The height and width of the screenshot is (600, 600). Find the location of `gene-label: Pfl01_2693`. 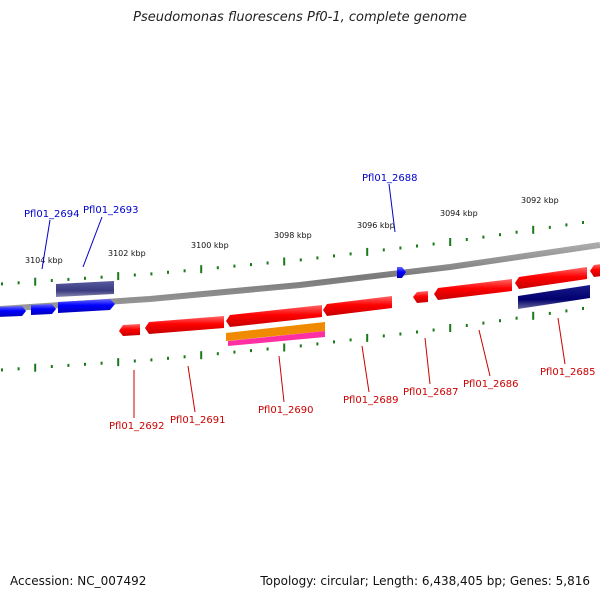

gene-label: Pfl01_2693 is located at coordinates (111, 210).